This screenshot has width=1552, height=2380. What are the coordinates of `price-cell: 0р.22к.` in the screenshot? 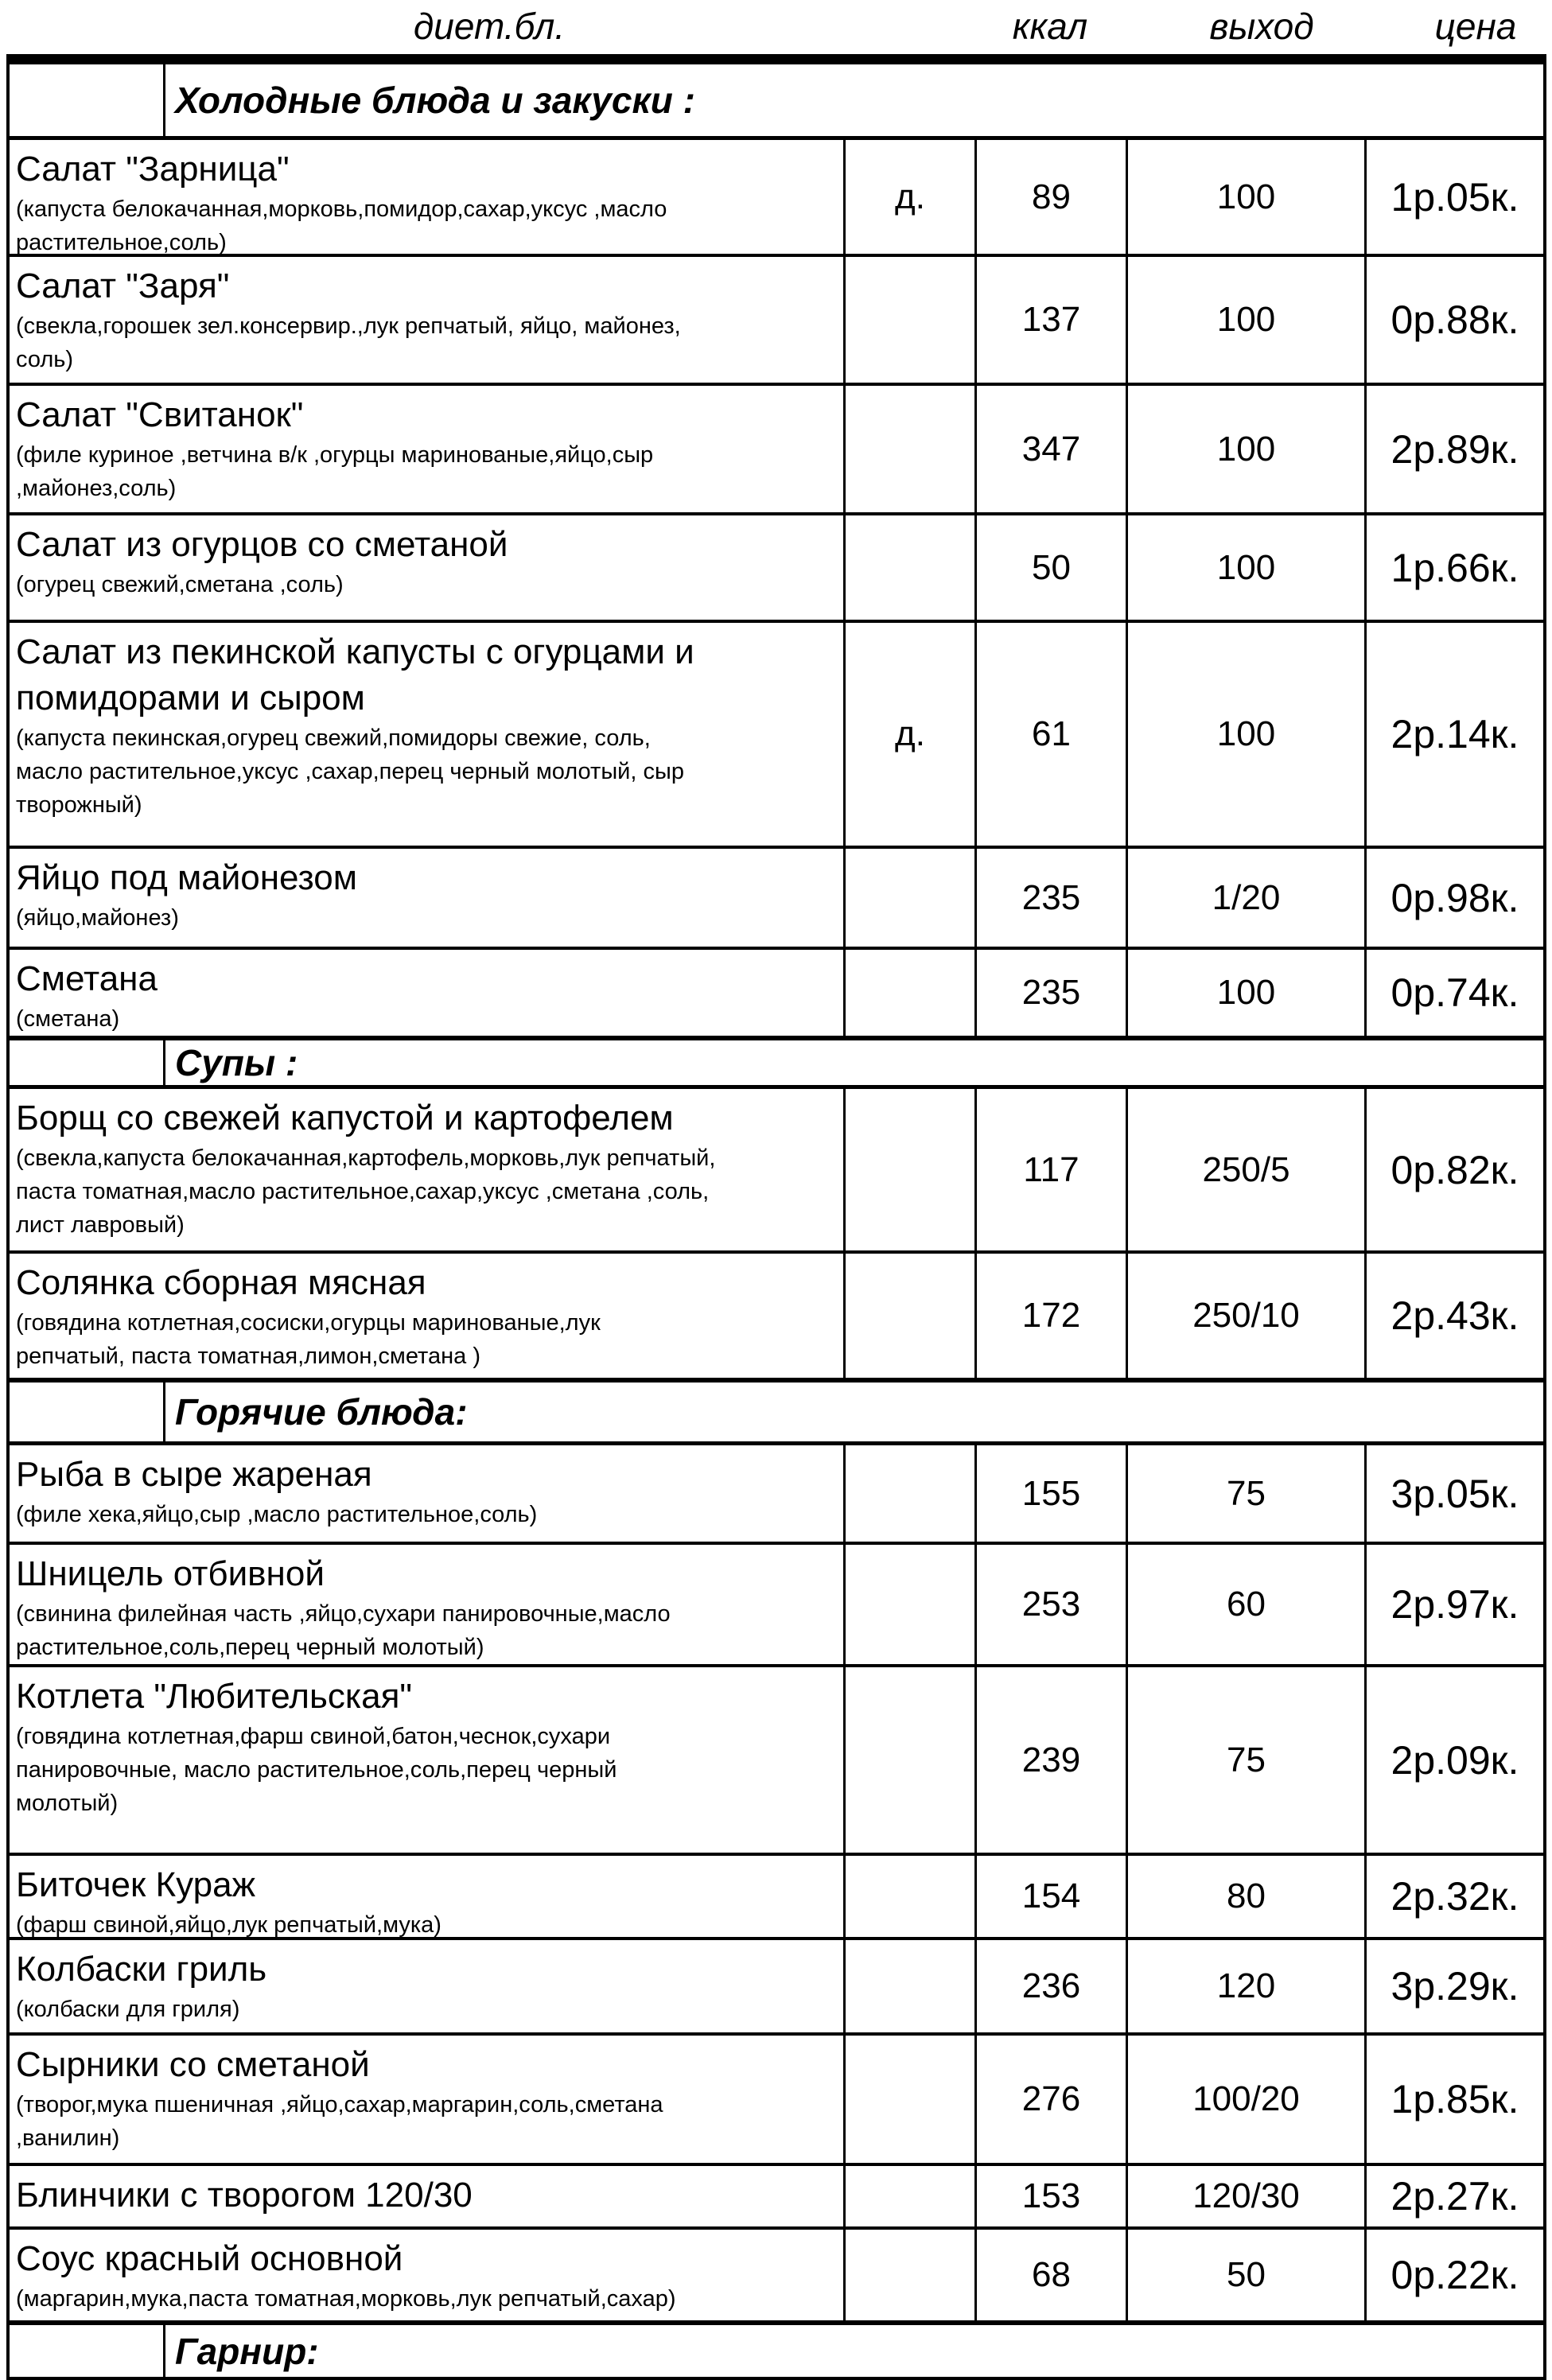 It's located at (1453, 2275).